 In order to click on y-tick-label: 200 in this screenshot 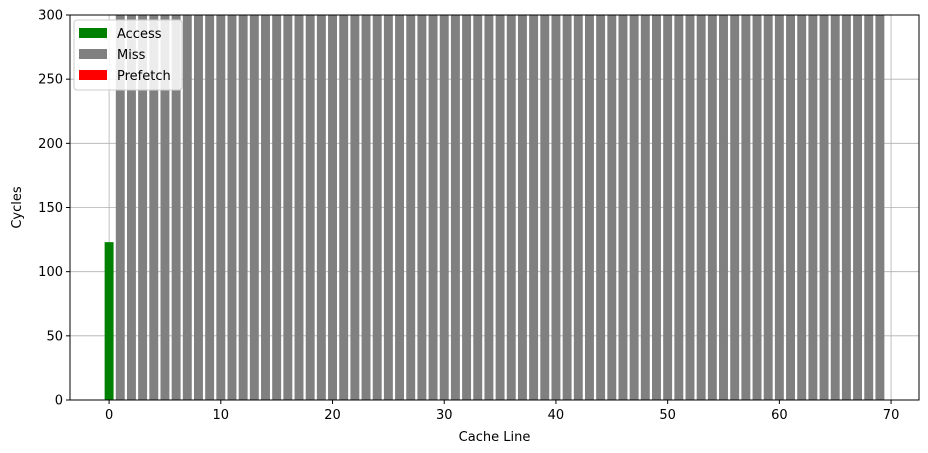, I will do `click(50, 144)`.